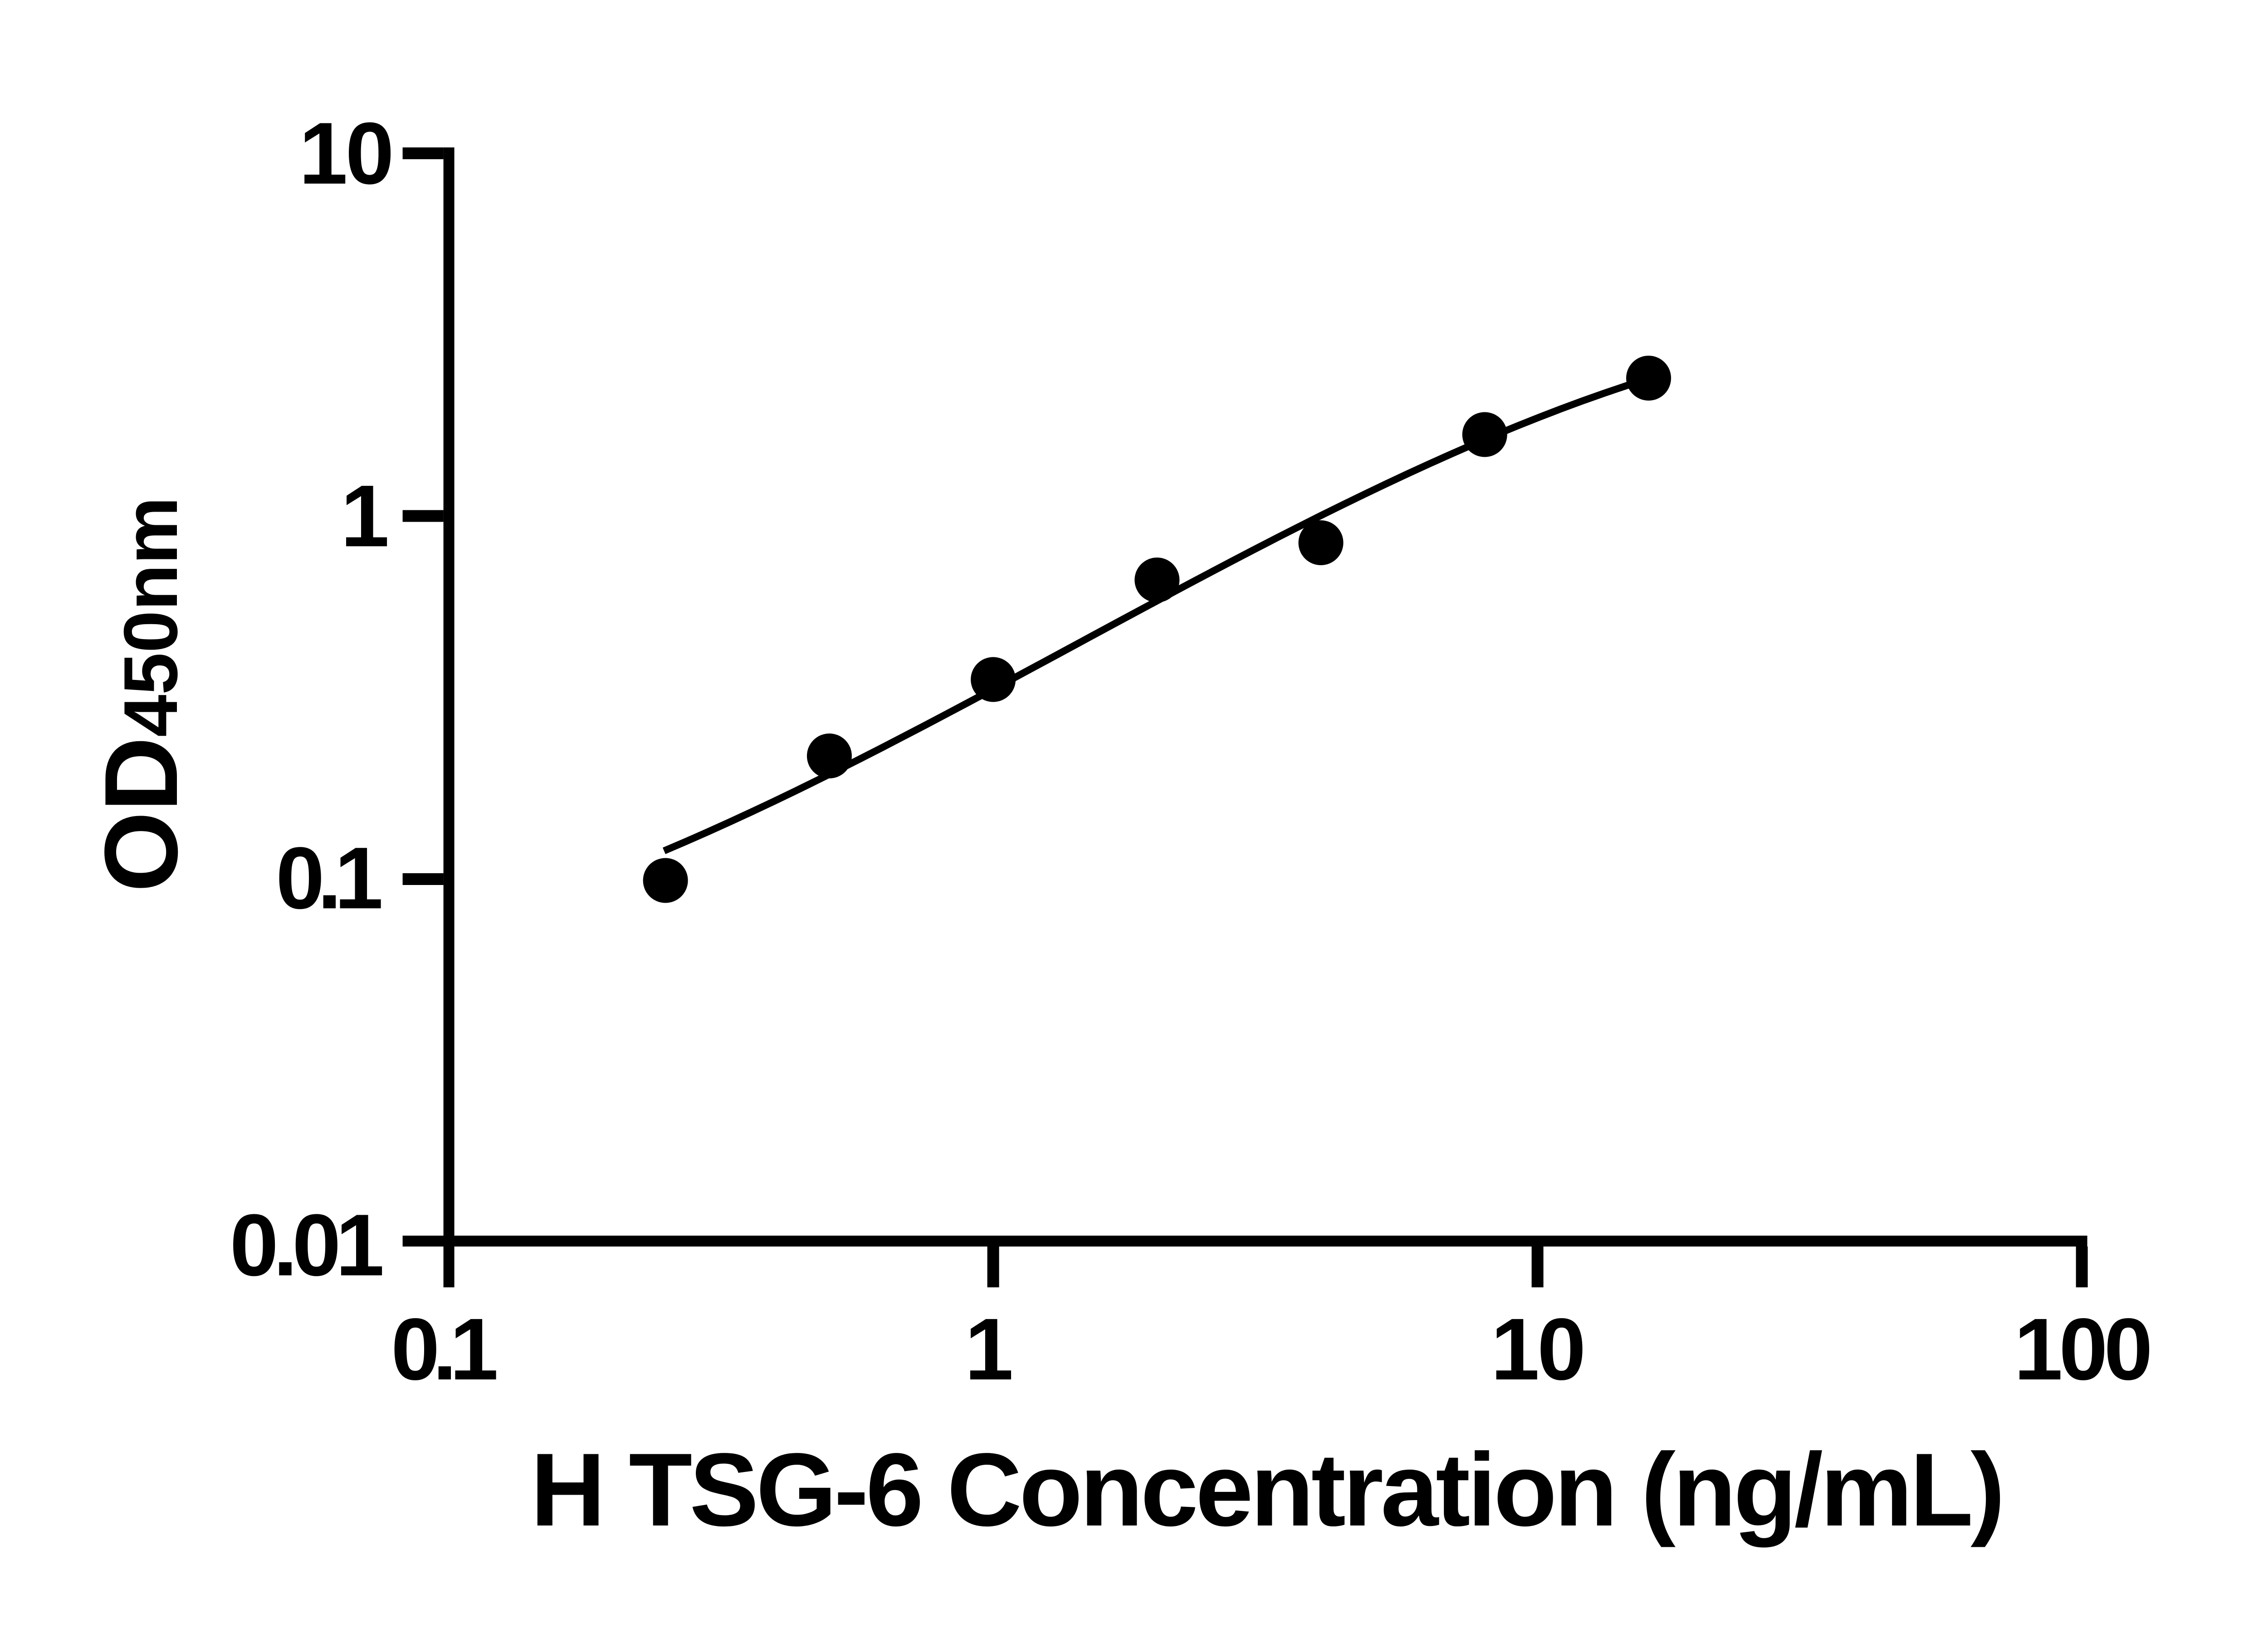  I want to click on svg-text: 0.01, so click(308, 1246).